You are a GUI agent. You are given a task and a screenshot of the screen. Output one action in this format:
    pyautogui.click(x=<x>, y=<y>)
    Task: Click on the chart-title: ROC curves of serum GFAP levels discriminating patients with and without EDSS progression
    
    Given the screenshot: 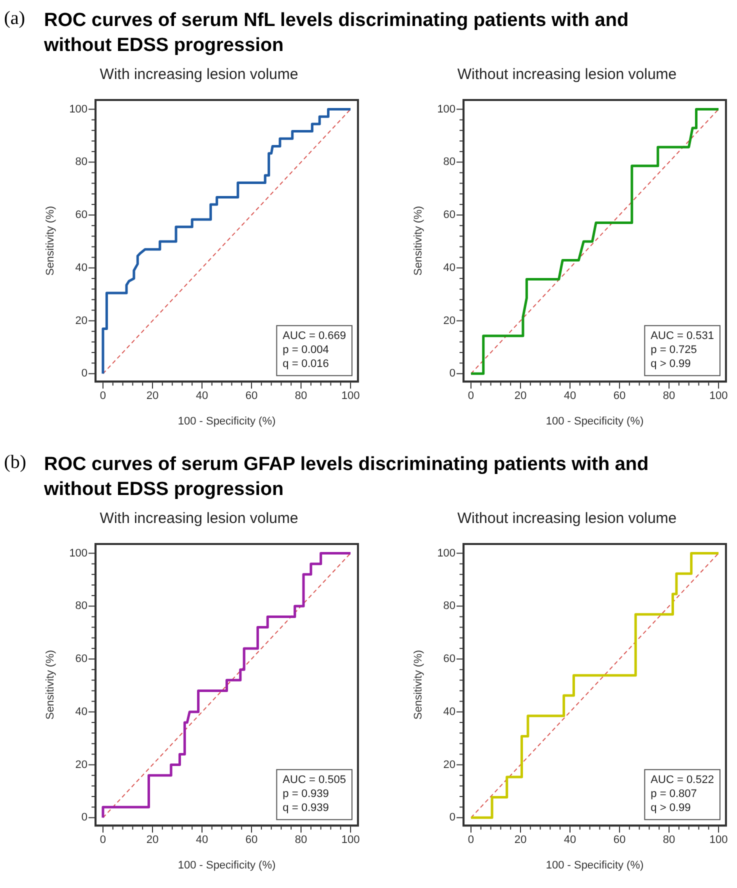 What is the action you would take?
    pyautogui.click(x=347, y=477)
    